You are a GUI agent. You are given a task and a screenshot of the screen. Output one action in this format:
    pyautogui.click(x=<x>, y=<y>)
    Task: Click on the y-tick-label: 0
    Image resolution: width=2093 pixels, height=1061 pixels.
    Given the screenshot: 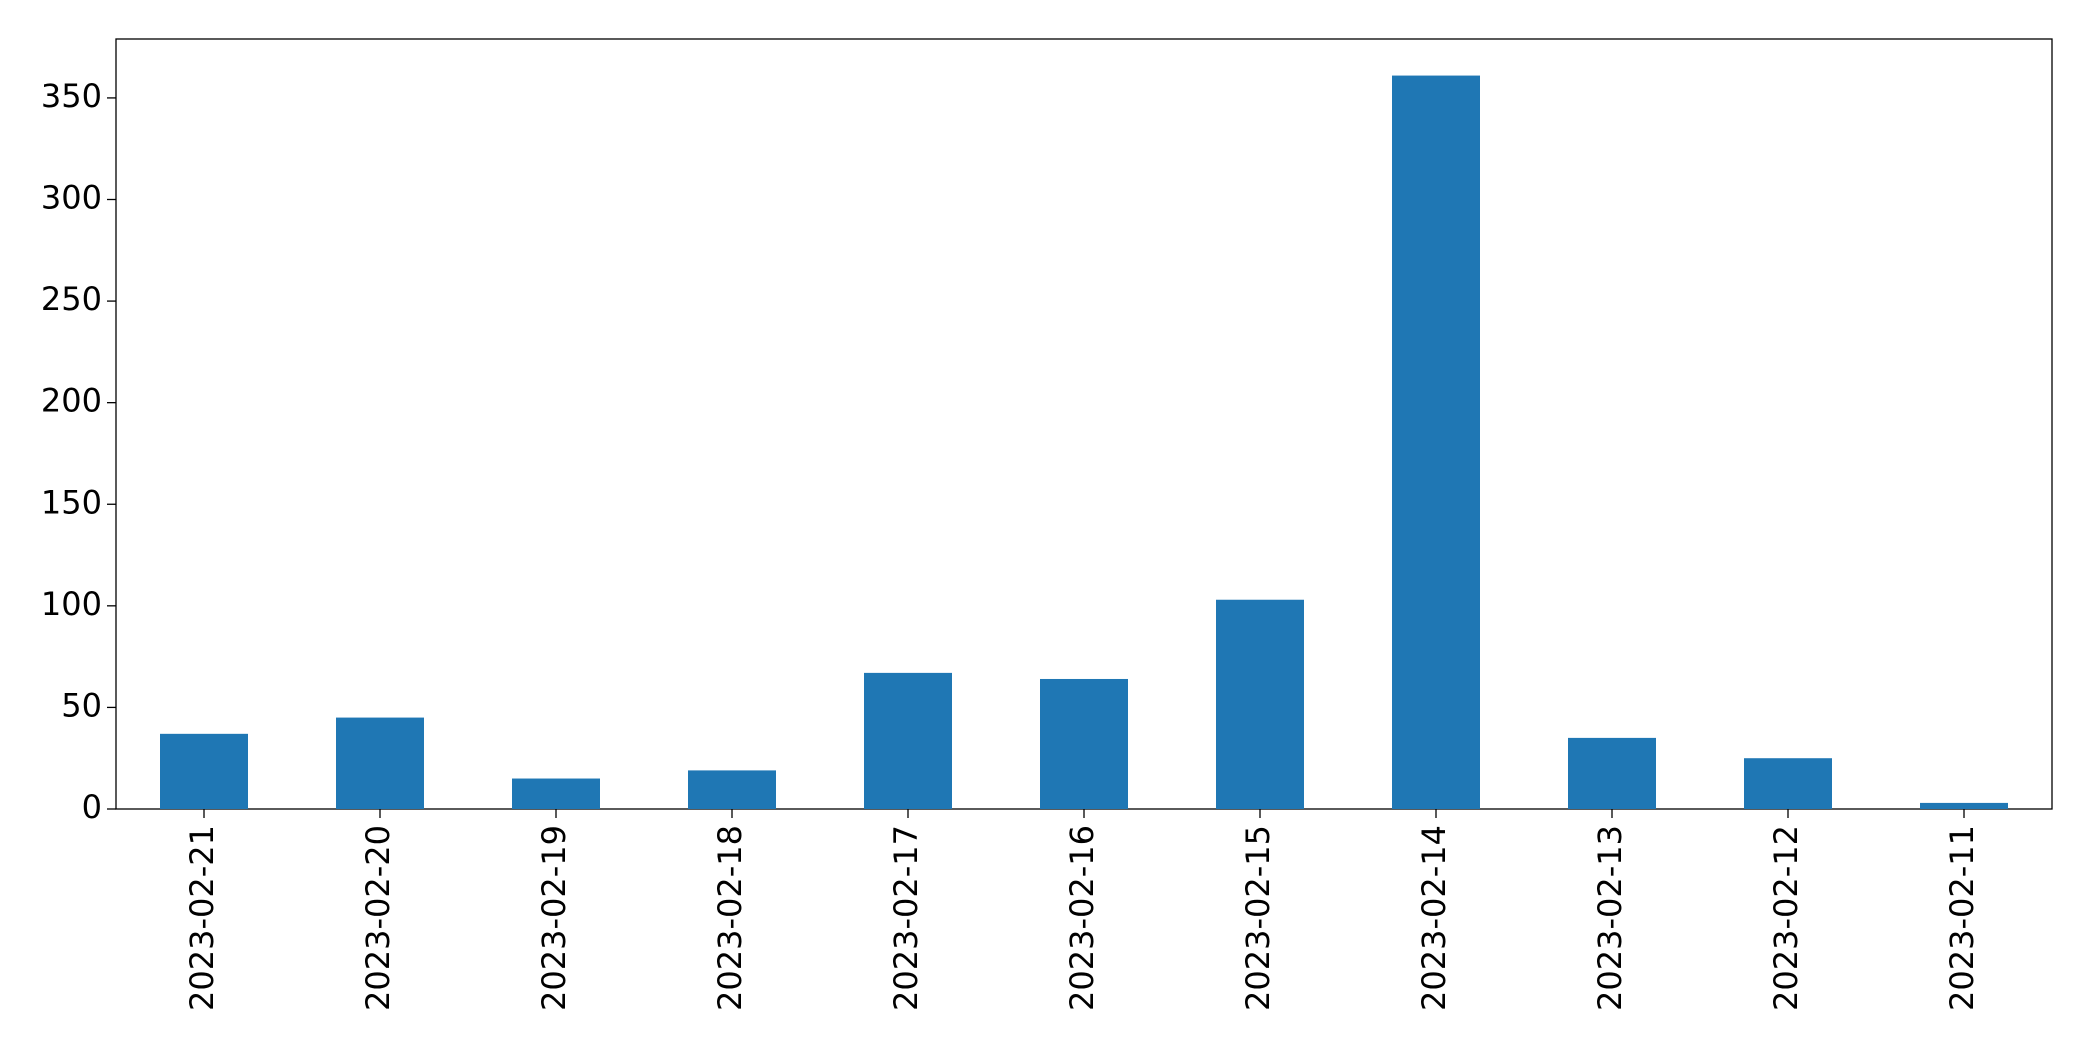 What is the action you would take?
    pyautogui.click(x=92, y=807)
    